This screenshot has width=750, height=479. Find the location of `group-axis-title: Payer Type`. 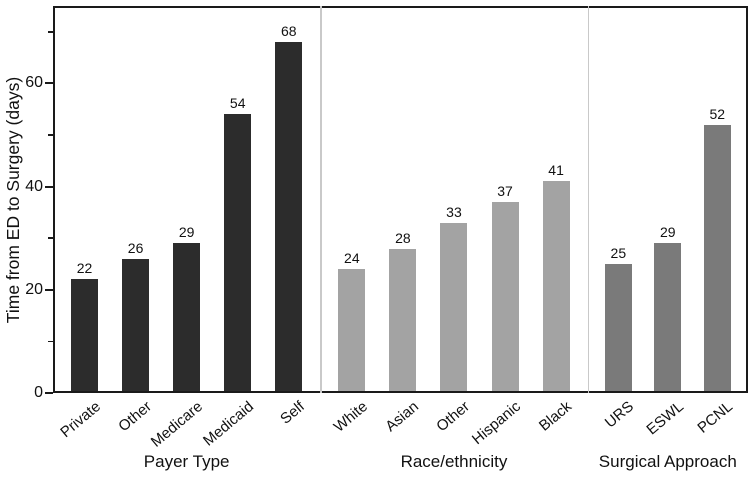

group-axis-title: Payer Type is located at coordinates (186, 461).